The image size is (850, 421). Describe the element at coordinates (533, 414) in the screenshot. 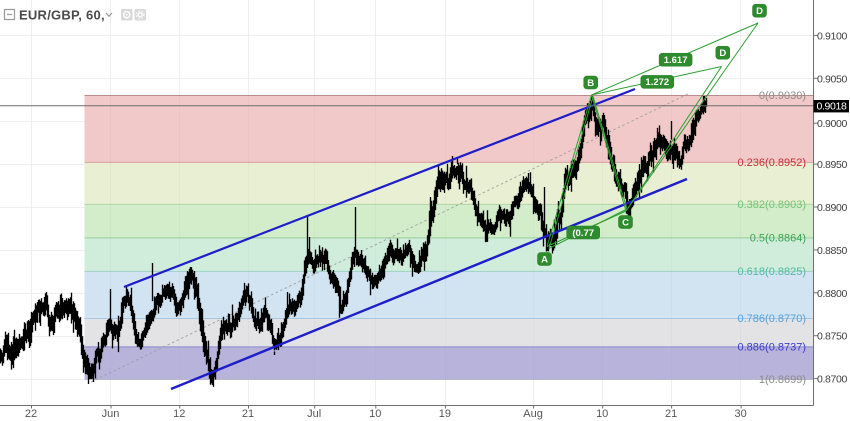

I see `svg-text: Aug` at that location.